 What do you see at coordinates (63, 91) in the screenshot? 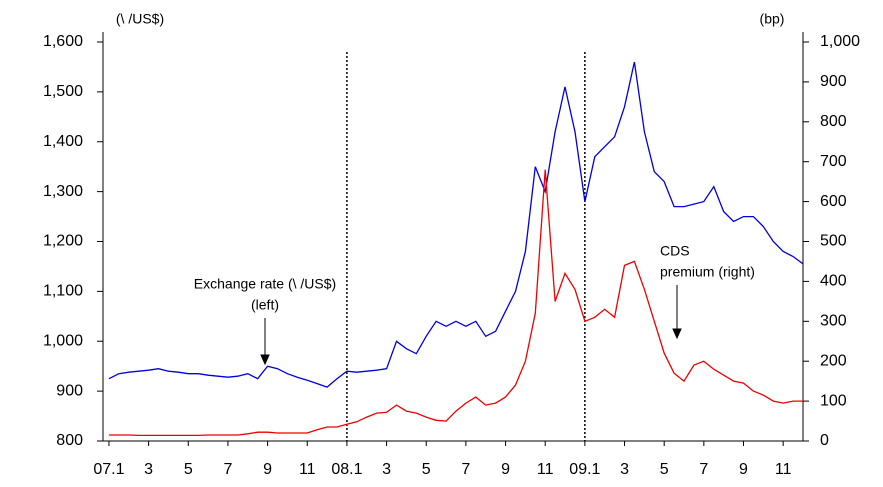
I see `y-tick-label: 1,500` at bounding box center [63, 91].